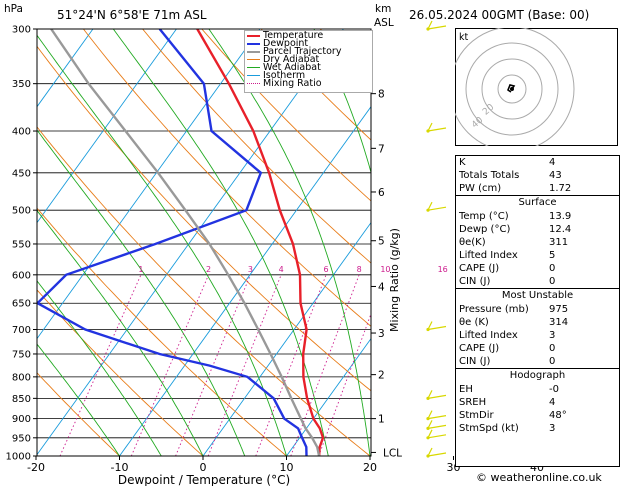  What do you see at coordinates (381, 376) in the screenshot?
I see `km-tick-label: 2` at bounding box center [381, 376].